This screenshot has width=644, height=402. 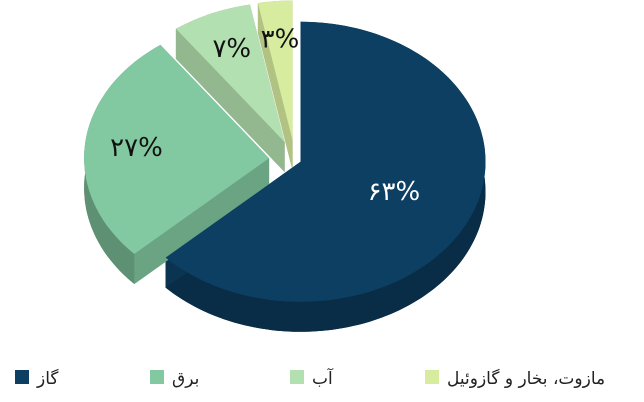 I want to click on data-label: ۳%, so click(x=280, y=40).